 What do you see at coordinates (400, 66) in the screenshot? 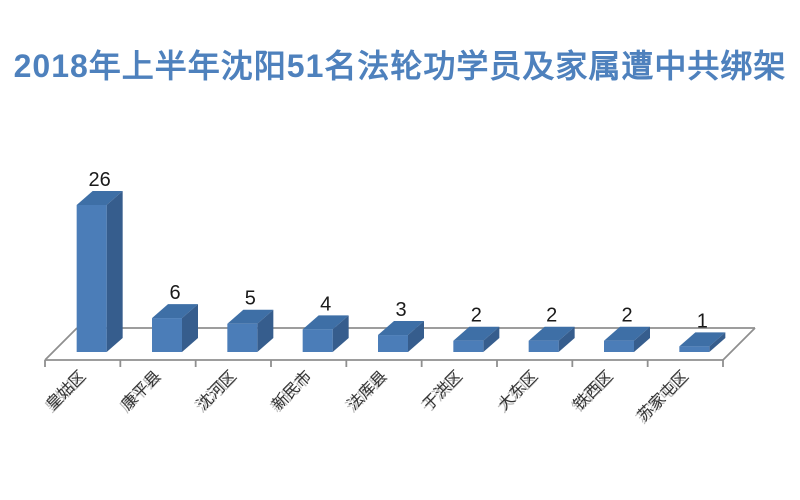
I see `chart-title: 2018年上半年沈阳51名法轮功学员及家属遭中共绑架` at bounding box center [400, 66].